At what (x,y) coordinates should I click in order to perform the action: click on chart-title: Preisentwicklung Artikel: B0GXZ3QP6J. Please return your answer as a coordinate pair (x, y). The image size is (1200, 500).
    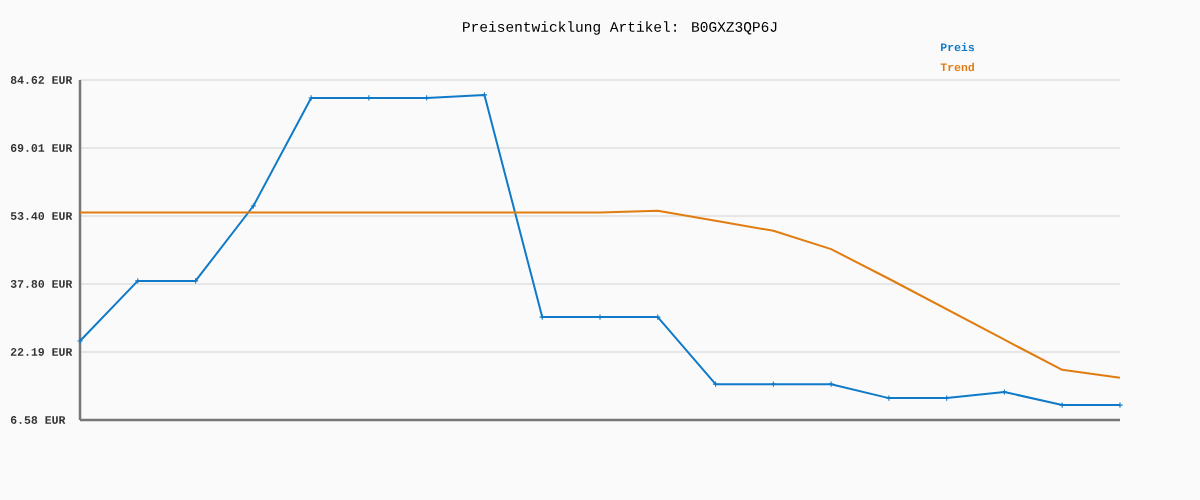
    Looking at the image, I should click on (620, 28).